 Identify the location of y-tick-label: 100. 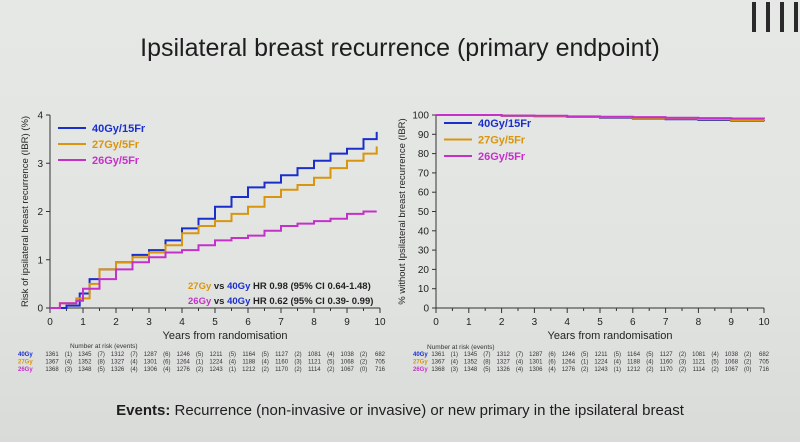
(420, 116).